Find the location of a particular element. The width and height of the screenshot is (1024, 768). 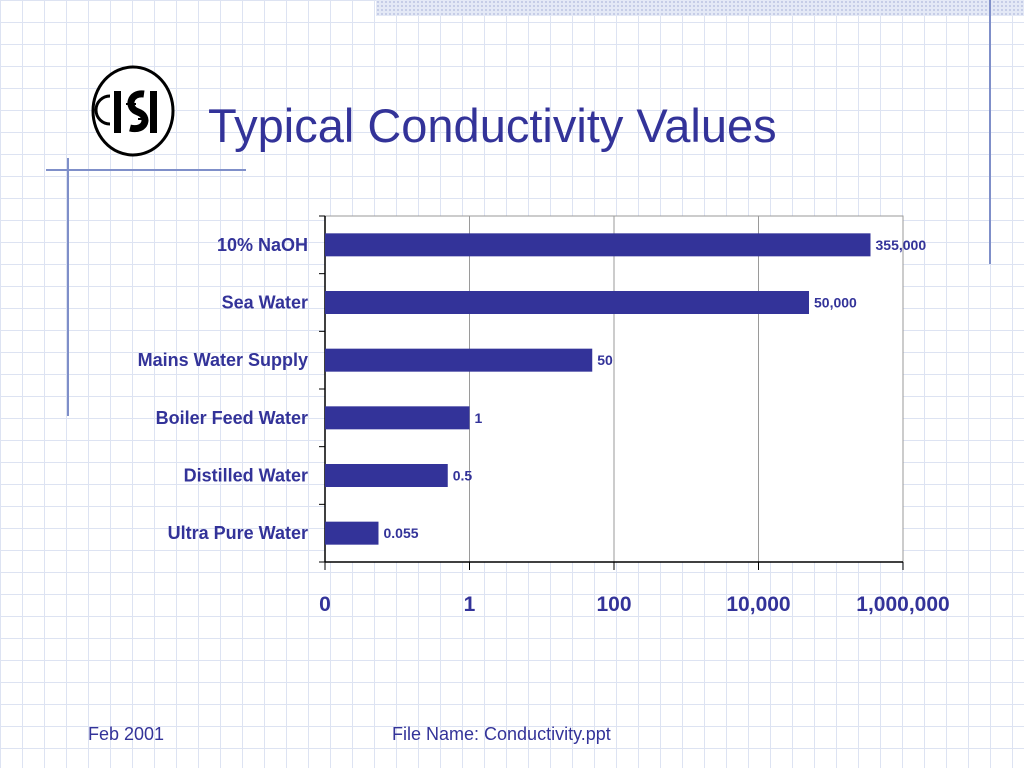

footer-filename: File Name: Conductivity.ppt is located at coordinates (501, 734).